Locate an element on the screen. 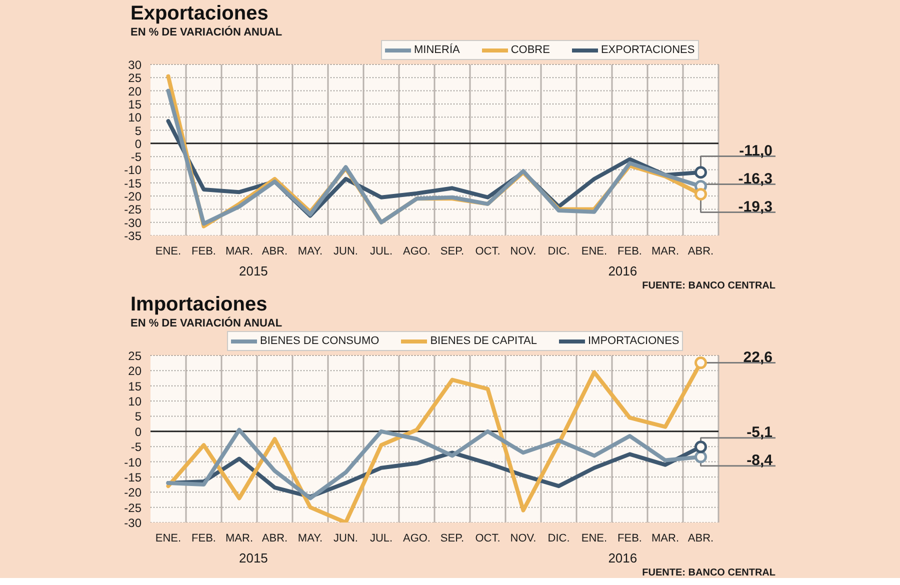 This screenshot has height=585, width=900. data-label: -8,4 is located at coordinates (760, 460).